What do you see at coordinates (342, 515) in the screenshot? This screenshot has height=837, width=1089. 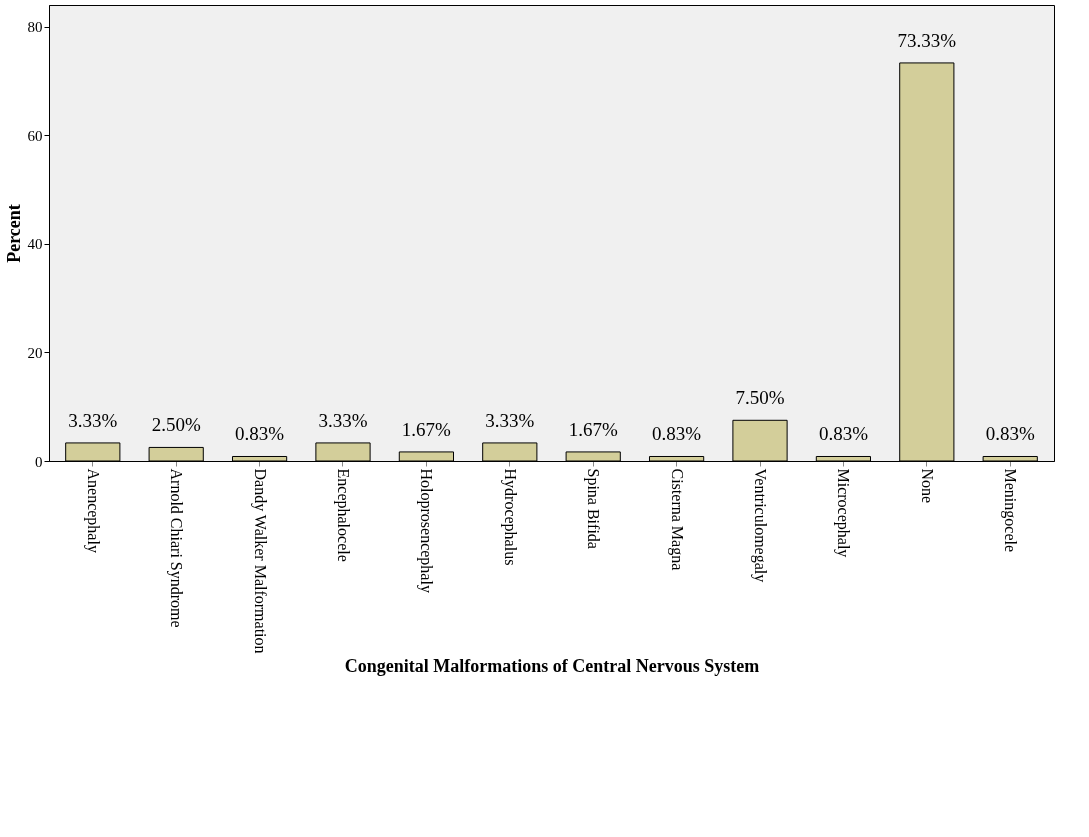 I see `x-tick-label: Encephalocele` at bounding box center [342, 515].